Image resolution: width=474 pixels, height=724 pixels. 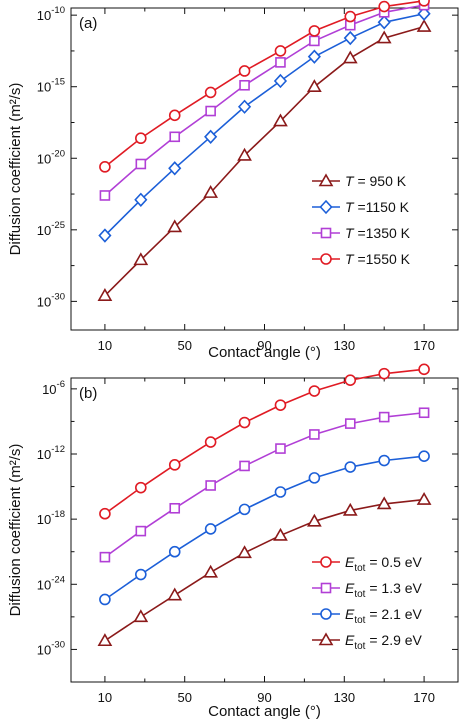 I want to click on y-tick-label: 10-24, so click(x=51, y=583).